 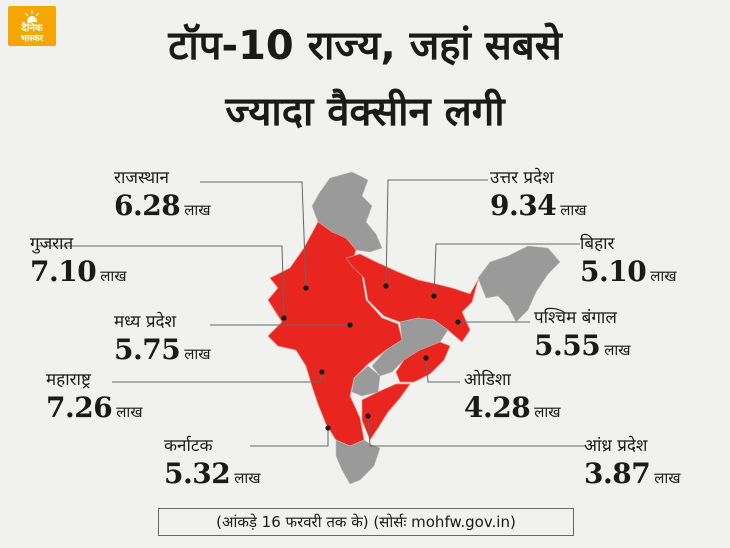 I want to click on state-name: पश्चिम बंगाल, so click(x=575, y=318).